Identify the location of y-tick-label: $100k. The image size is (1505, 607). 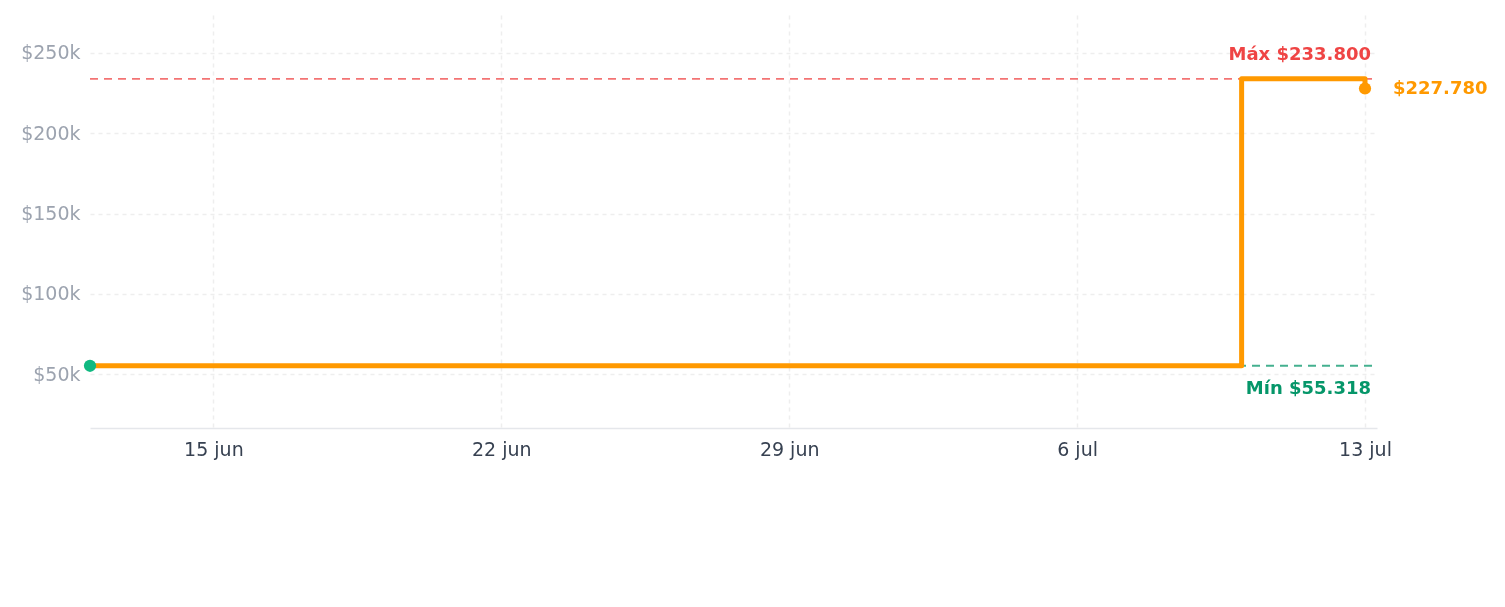
(51, 293).